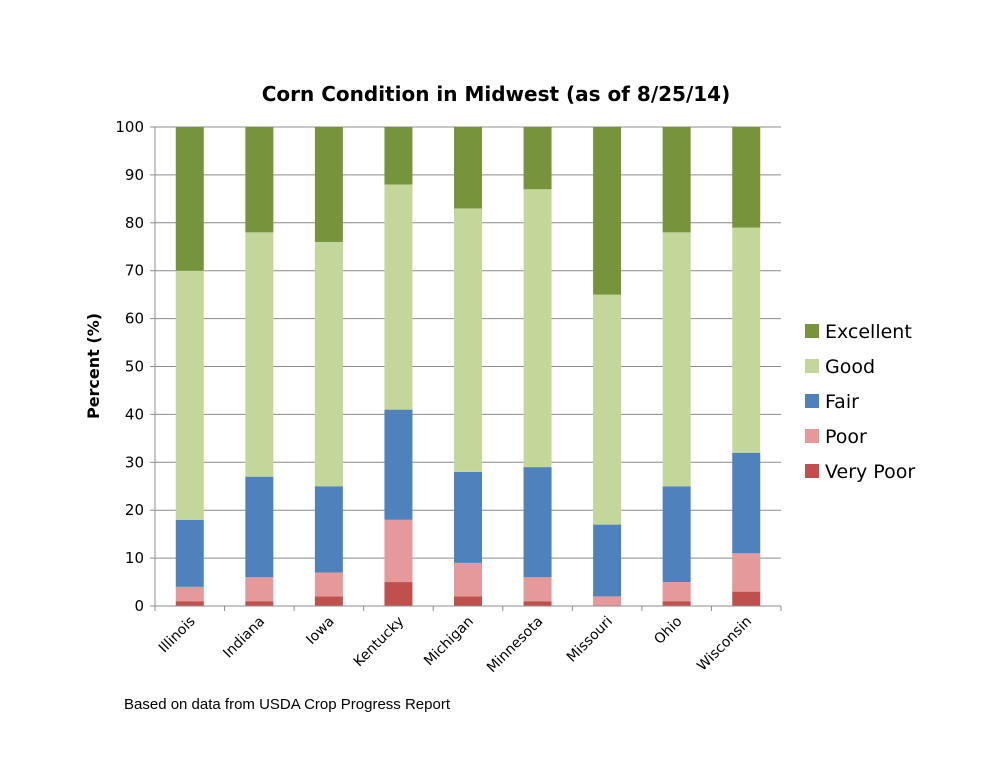  What do you see at coordinates (515, 645) in the screenshot?
I see `x-tick-label: Minnesota` at bounding box center [515, 645].